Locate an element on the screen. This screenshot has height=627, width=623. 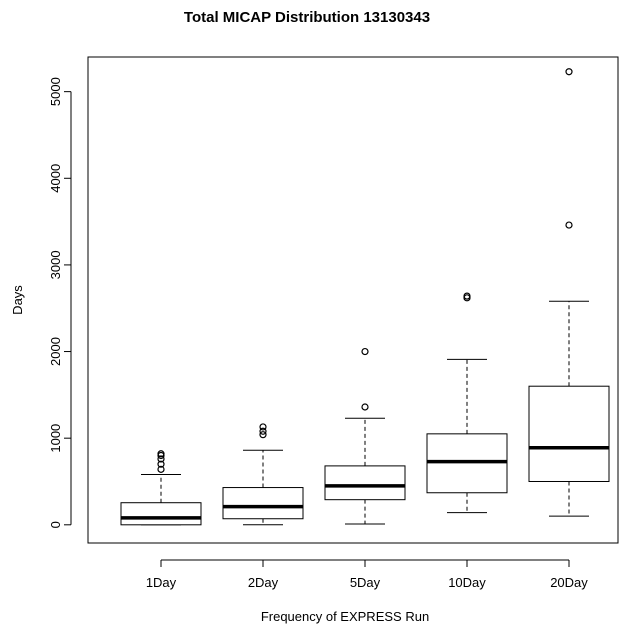
y-tick-label-3000: 3000 is located at coordinates (55, 264).